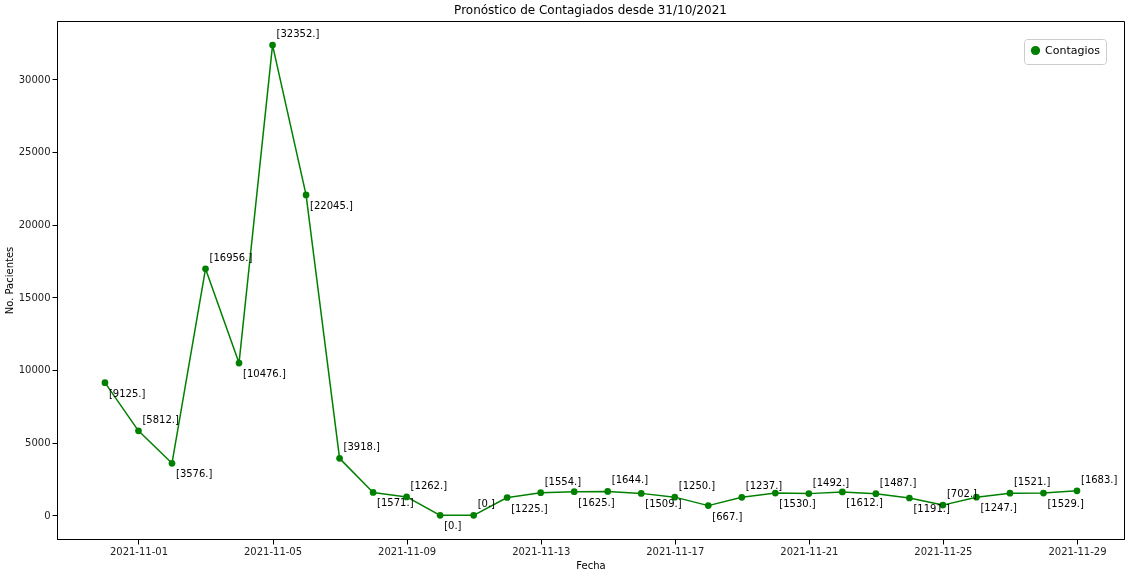 The width and height of the screenshot is (1136, 583). What do you see at coordinates (34, 79) in the screenshot?
I see `y-tick-label: 30000` at bounding box center [34, 79].